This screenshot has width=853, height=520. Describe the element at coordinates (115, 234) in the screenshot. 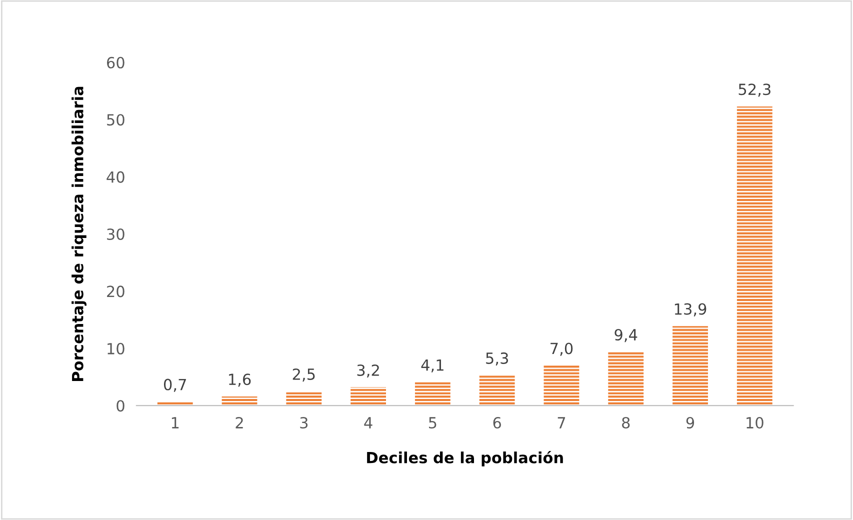

I see `y-tick-label: 30` at that location.